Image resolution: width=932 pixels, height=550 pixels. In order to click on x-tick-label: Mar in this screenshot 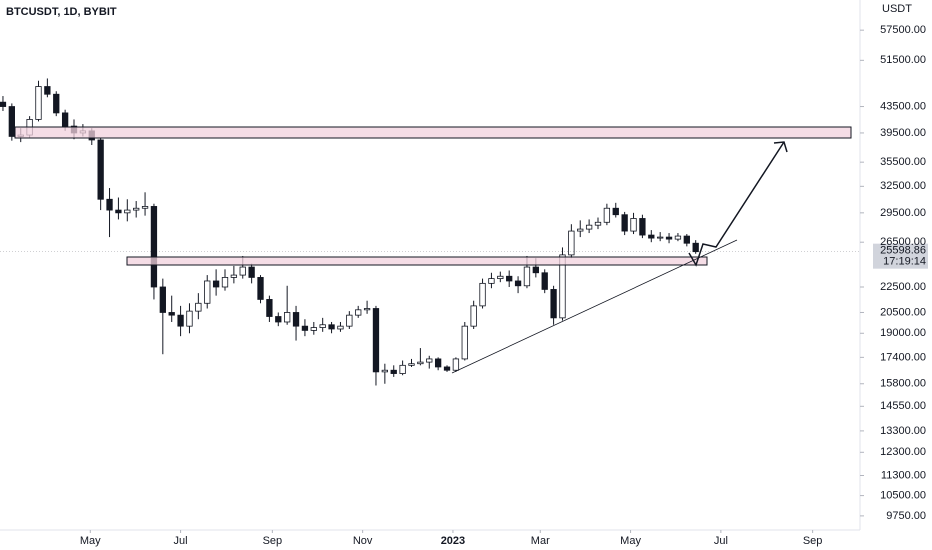, I will do `click(540, 541)`.